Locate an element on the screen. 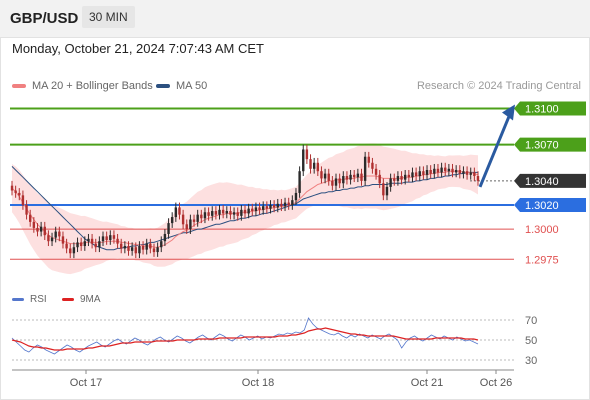  level-label-4: 1.3000 is located at coordinates (542, 230).